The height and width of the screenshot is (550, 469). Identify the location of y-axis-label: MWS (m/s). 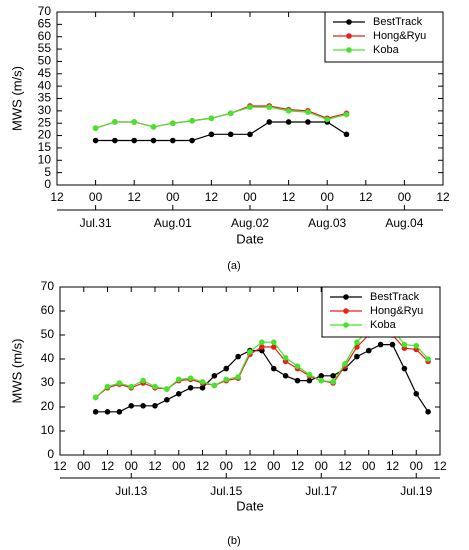
(16, 371).